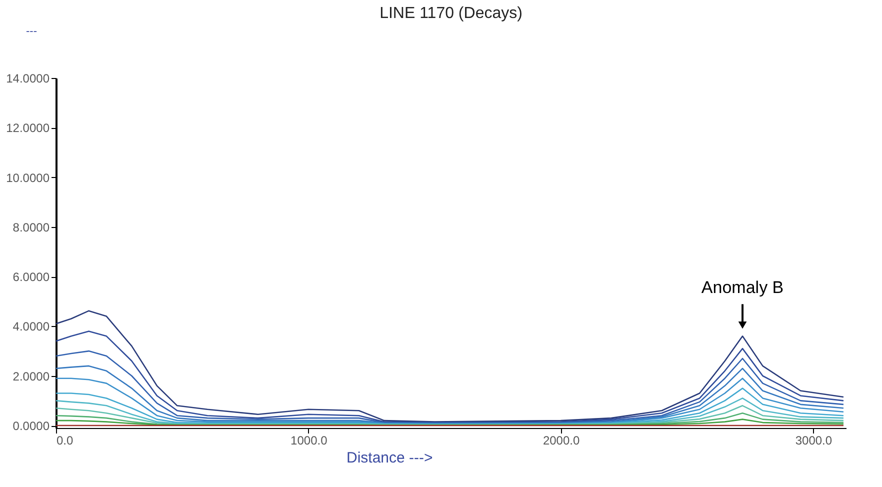 The height and width of the screenshot is (487, 882). What do you see at coordinates (31, 327) in the screenshot?
I see `y-tick-label: 4.0000` at bounding box center [31, 327].